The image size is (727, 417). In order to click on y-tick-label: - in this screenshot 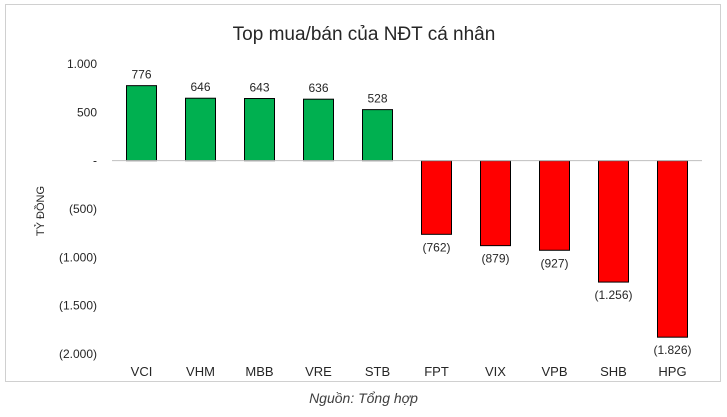, I will do `click(95, 161)`.